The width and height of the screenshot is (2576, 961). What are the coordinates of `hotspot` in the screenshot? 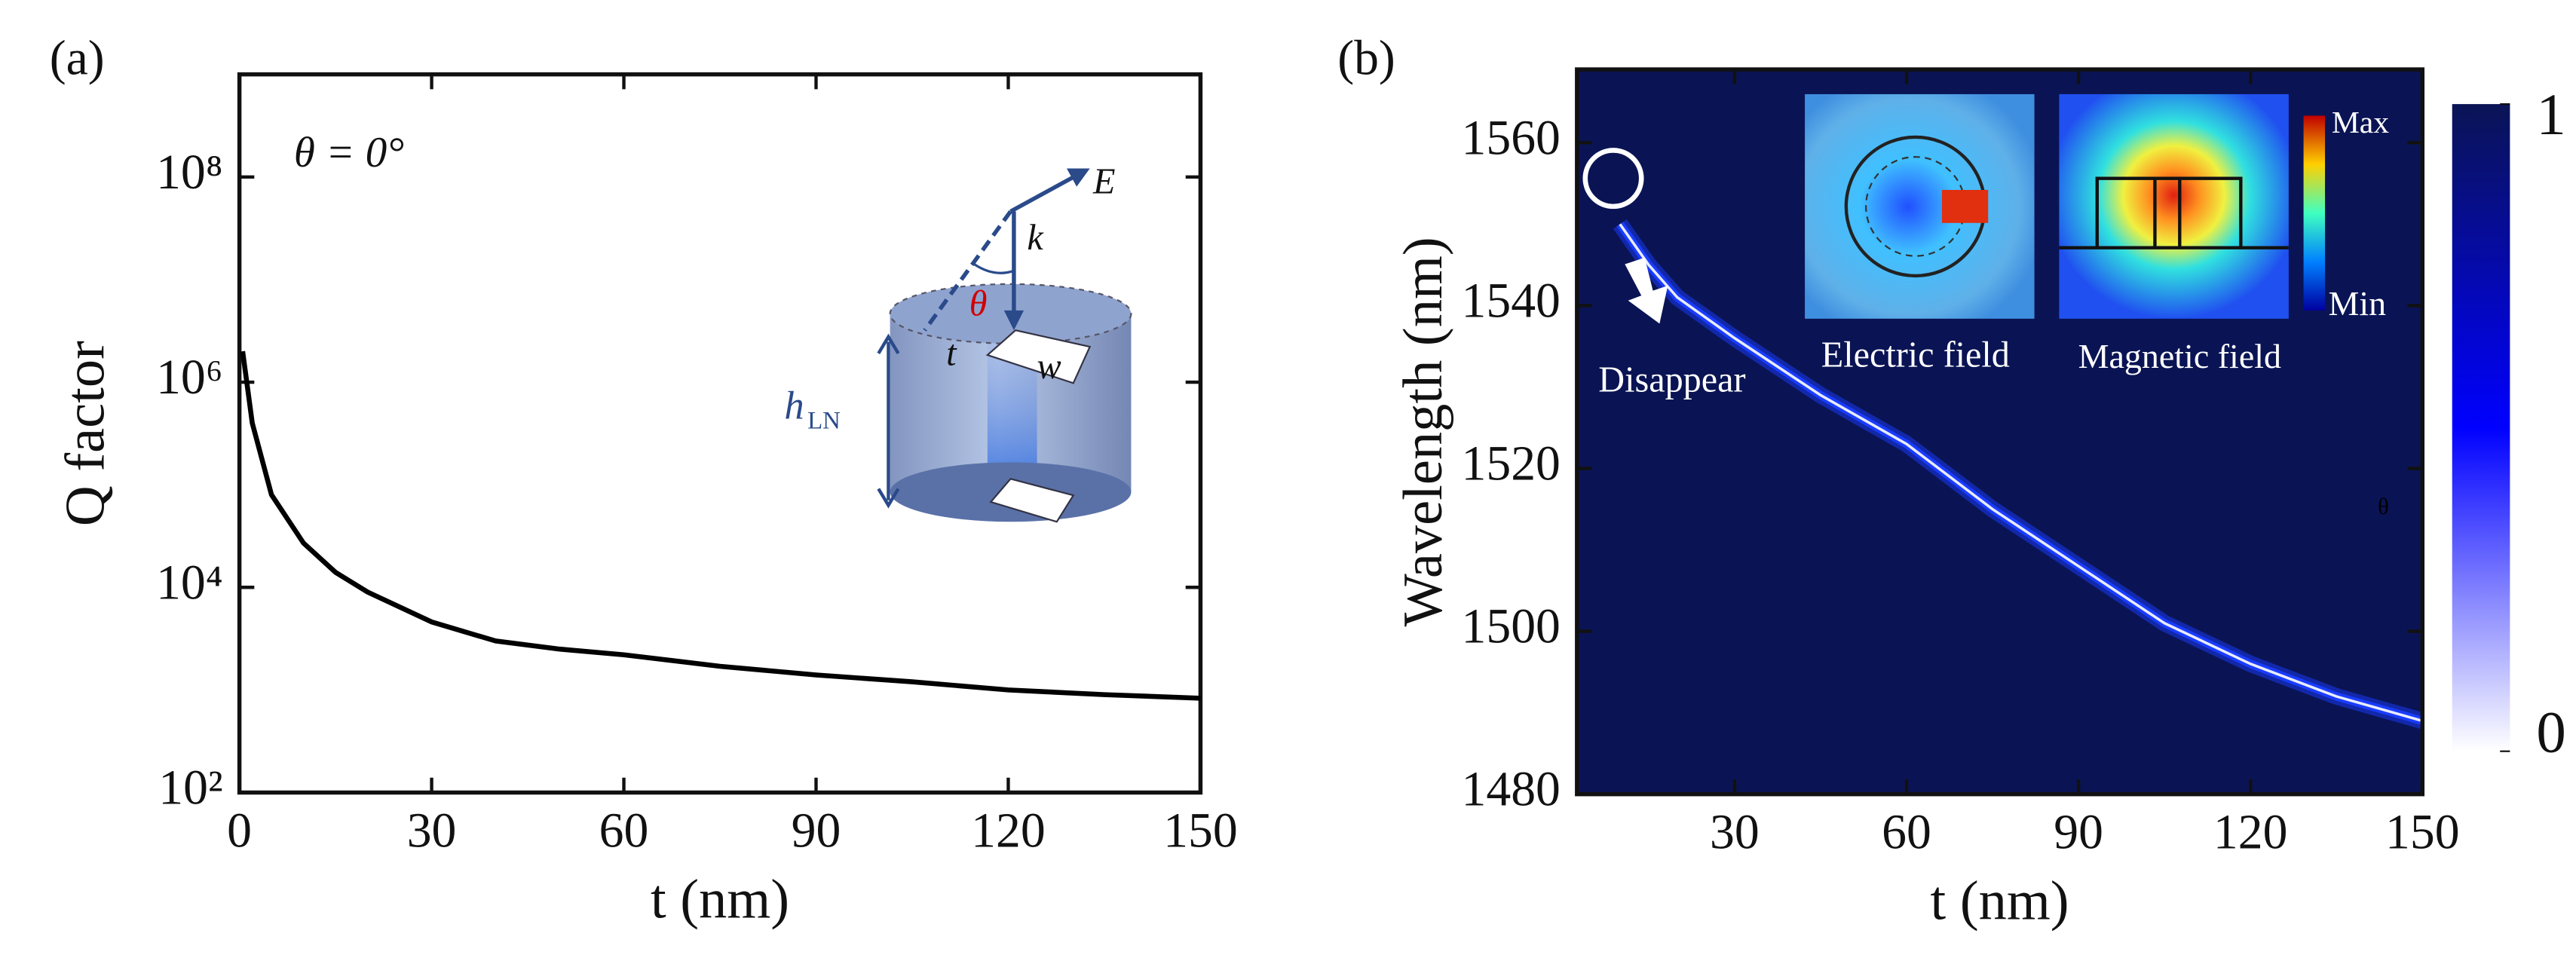 It's located at (1965, 206).